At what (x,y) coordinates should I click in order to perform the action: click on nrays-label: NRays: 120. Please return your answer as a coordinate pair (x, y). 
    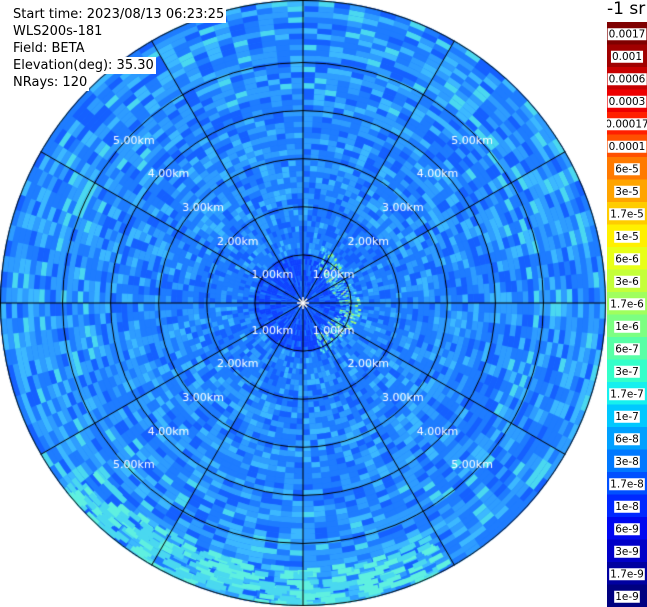
    Looking at the image, I should click on (50, 82).